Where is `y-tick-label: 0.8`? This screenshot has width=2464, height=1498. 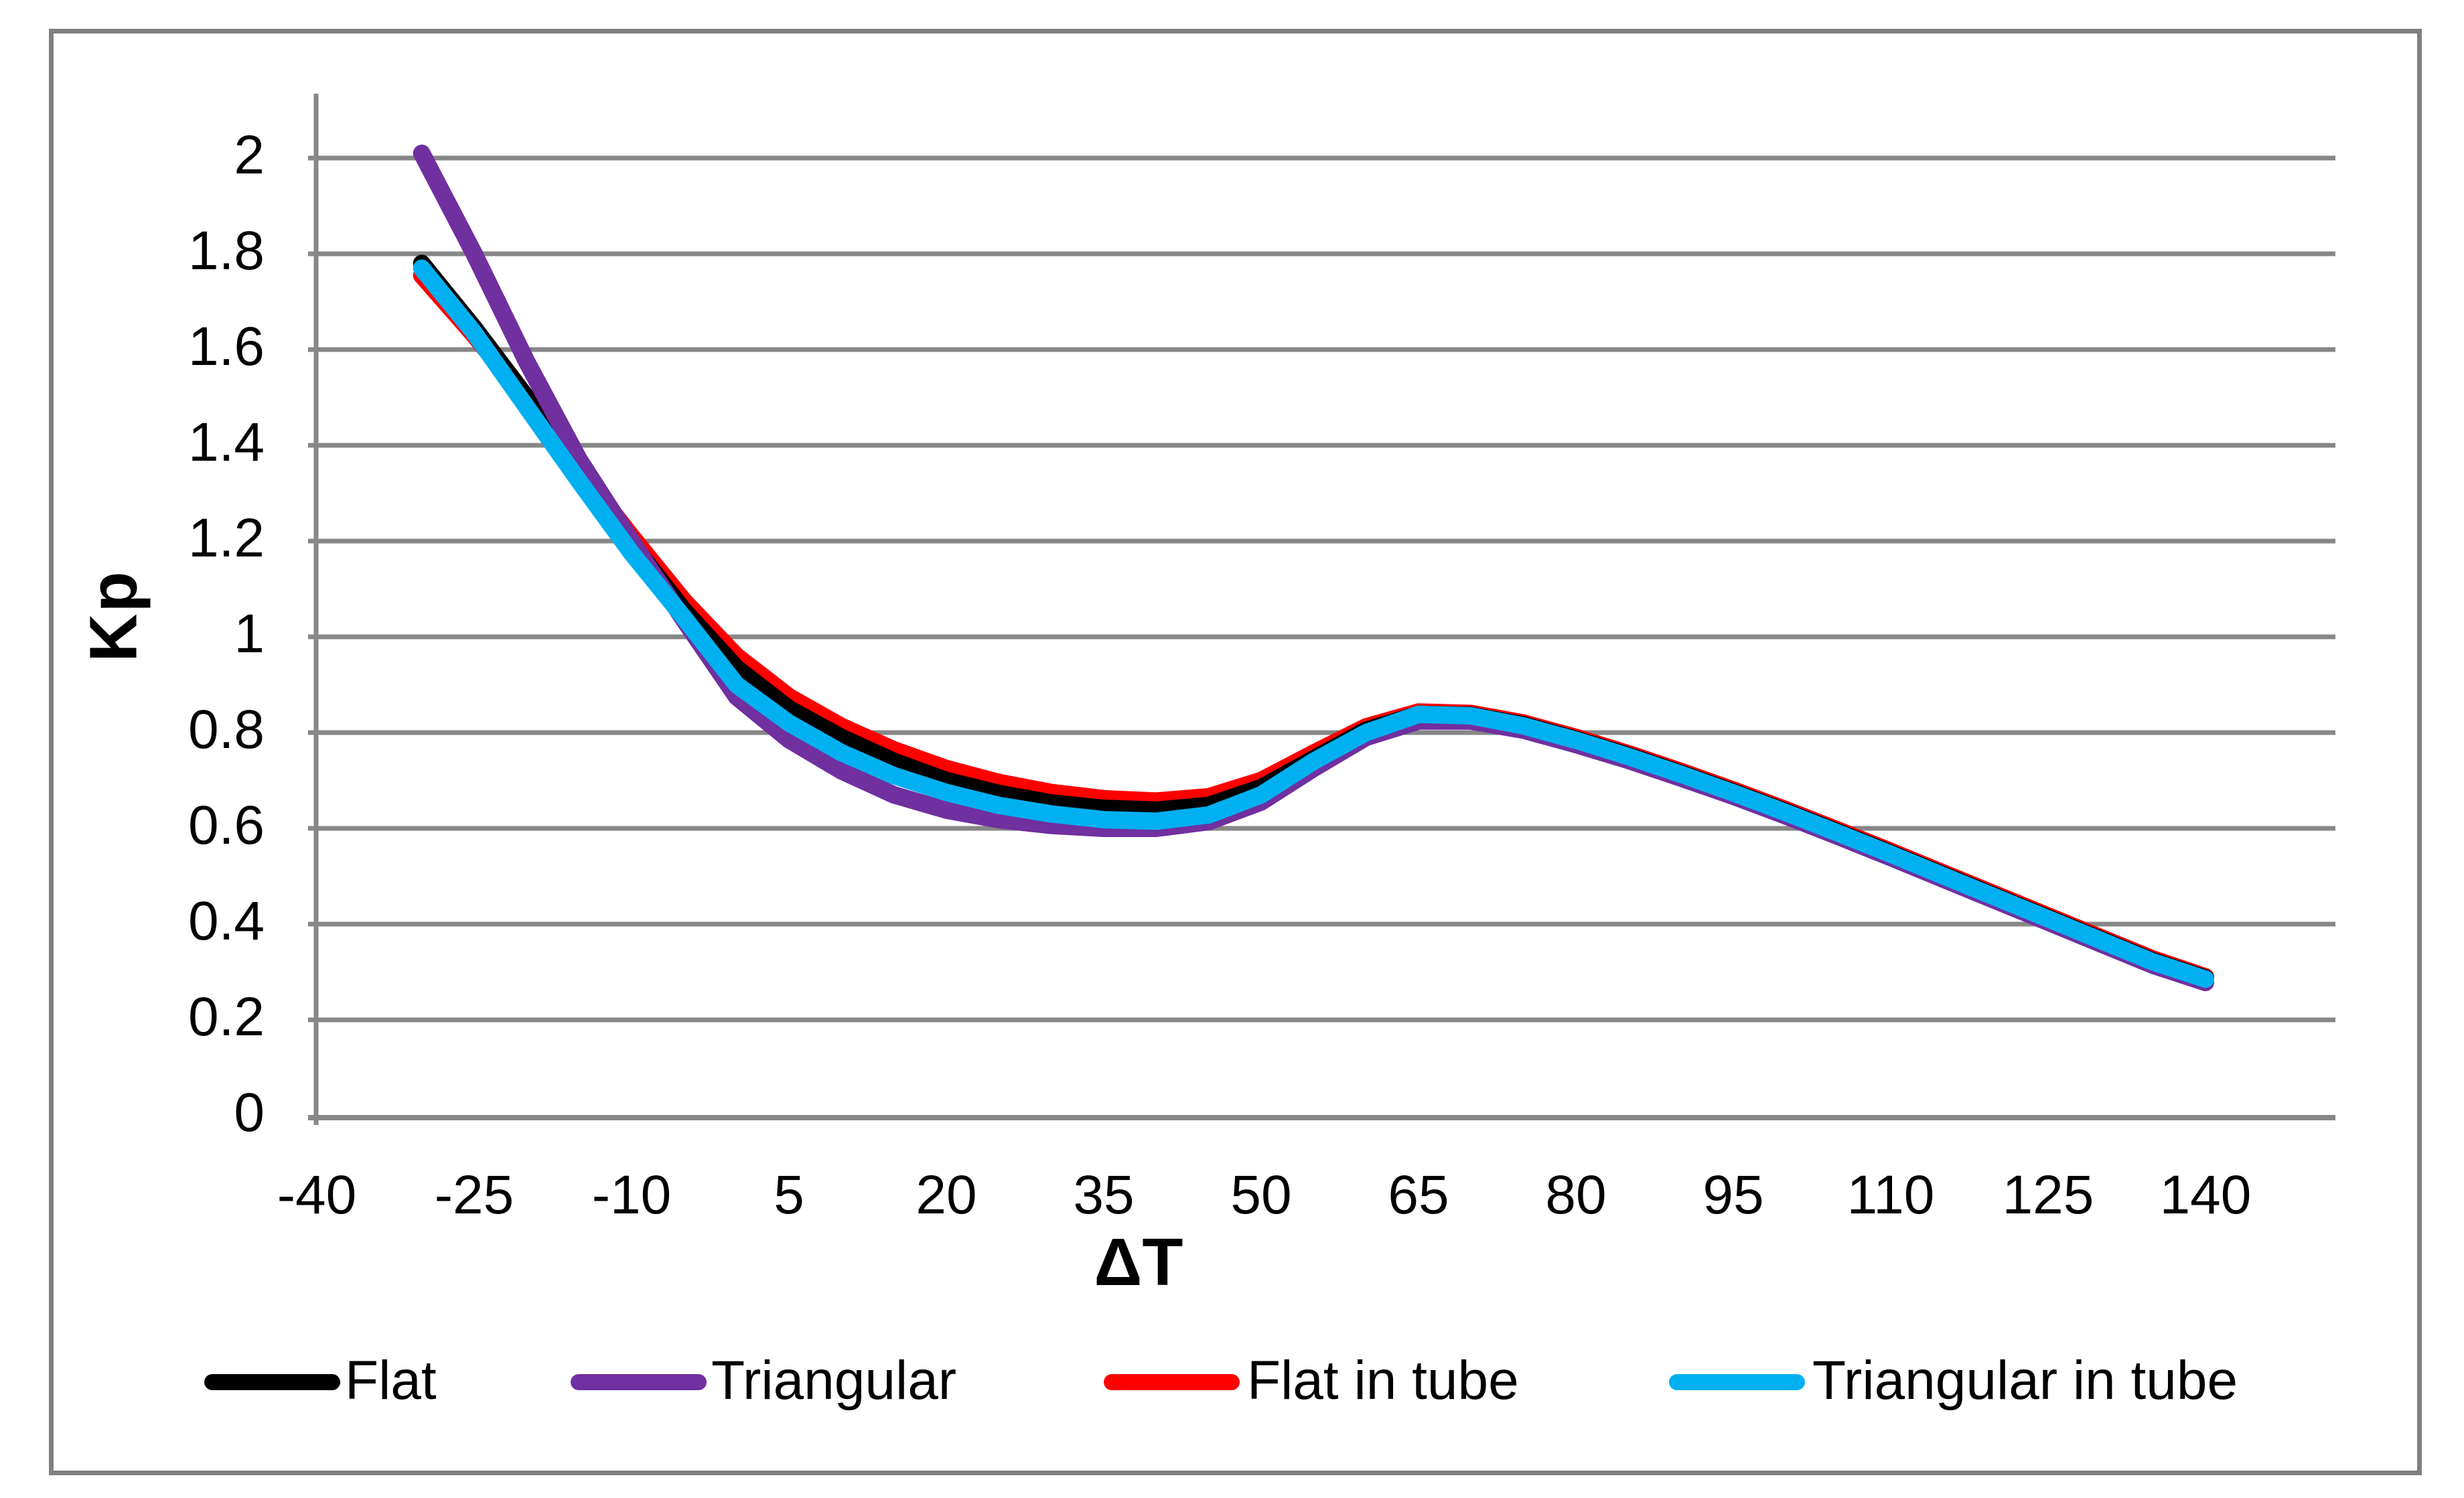 y-tick-label: 0.8 is located at coordinates (227, 730).